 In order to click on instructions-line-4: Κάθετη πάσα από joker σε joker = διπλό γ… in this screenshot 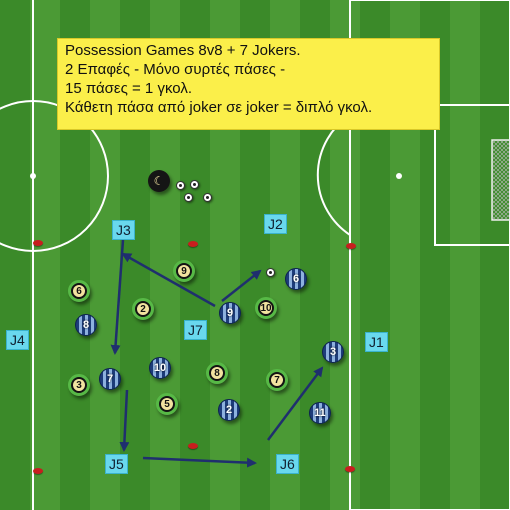, I will do `click(219, 107)`.